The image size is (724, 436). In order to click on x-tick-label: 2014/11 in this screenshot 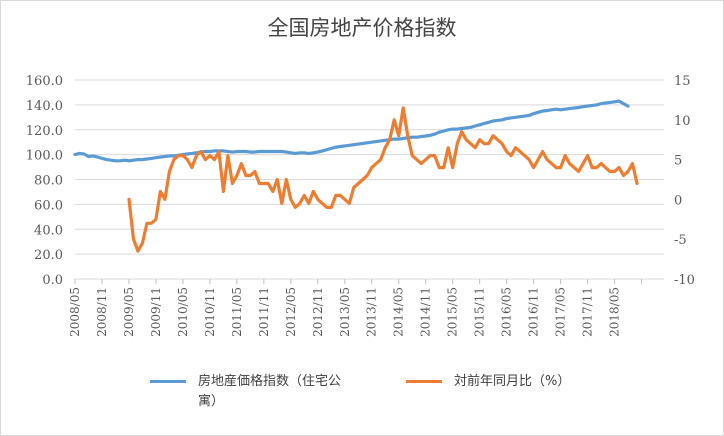, I will do `click(426, 312)`.